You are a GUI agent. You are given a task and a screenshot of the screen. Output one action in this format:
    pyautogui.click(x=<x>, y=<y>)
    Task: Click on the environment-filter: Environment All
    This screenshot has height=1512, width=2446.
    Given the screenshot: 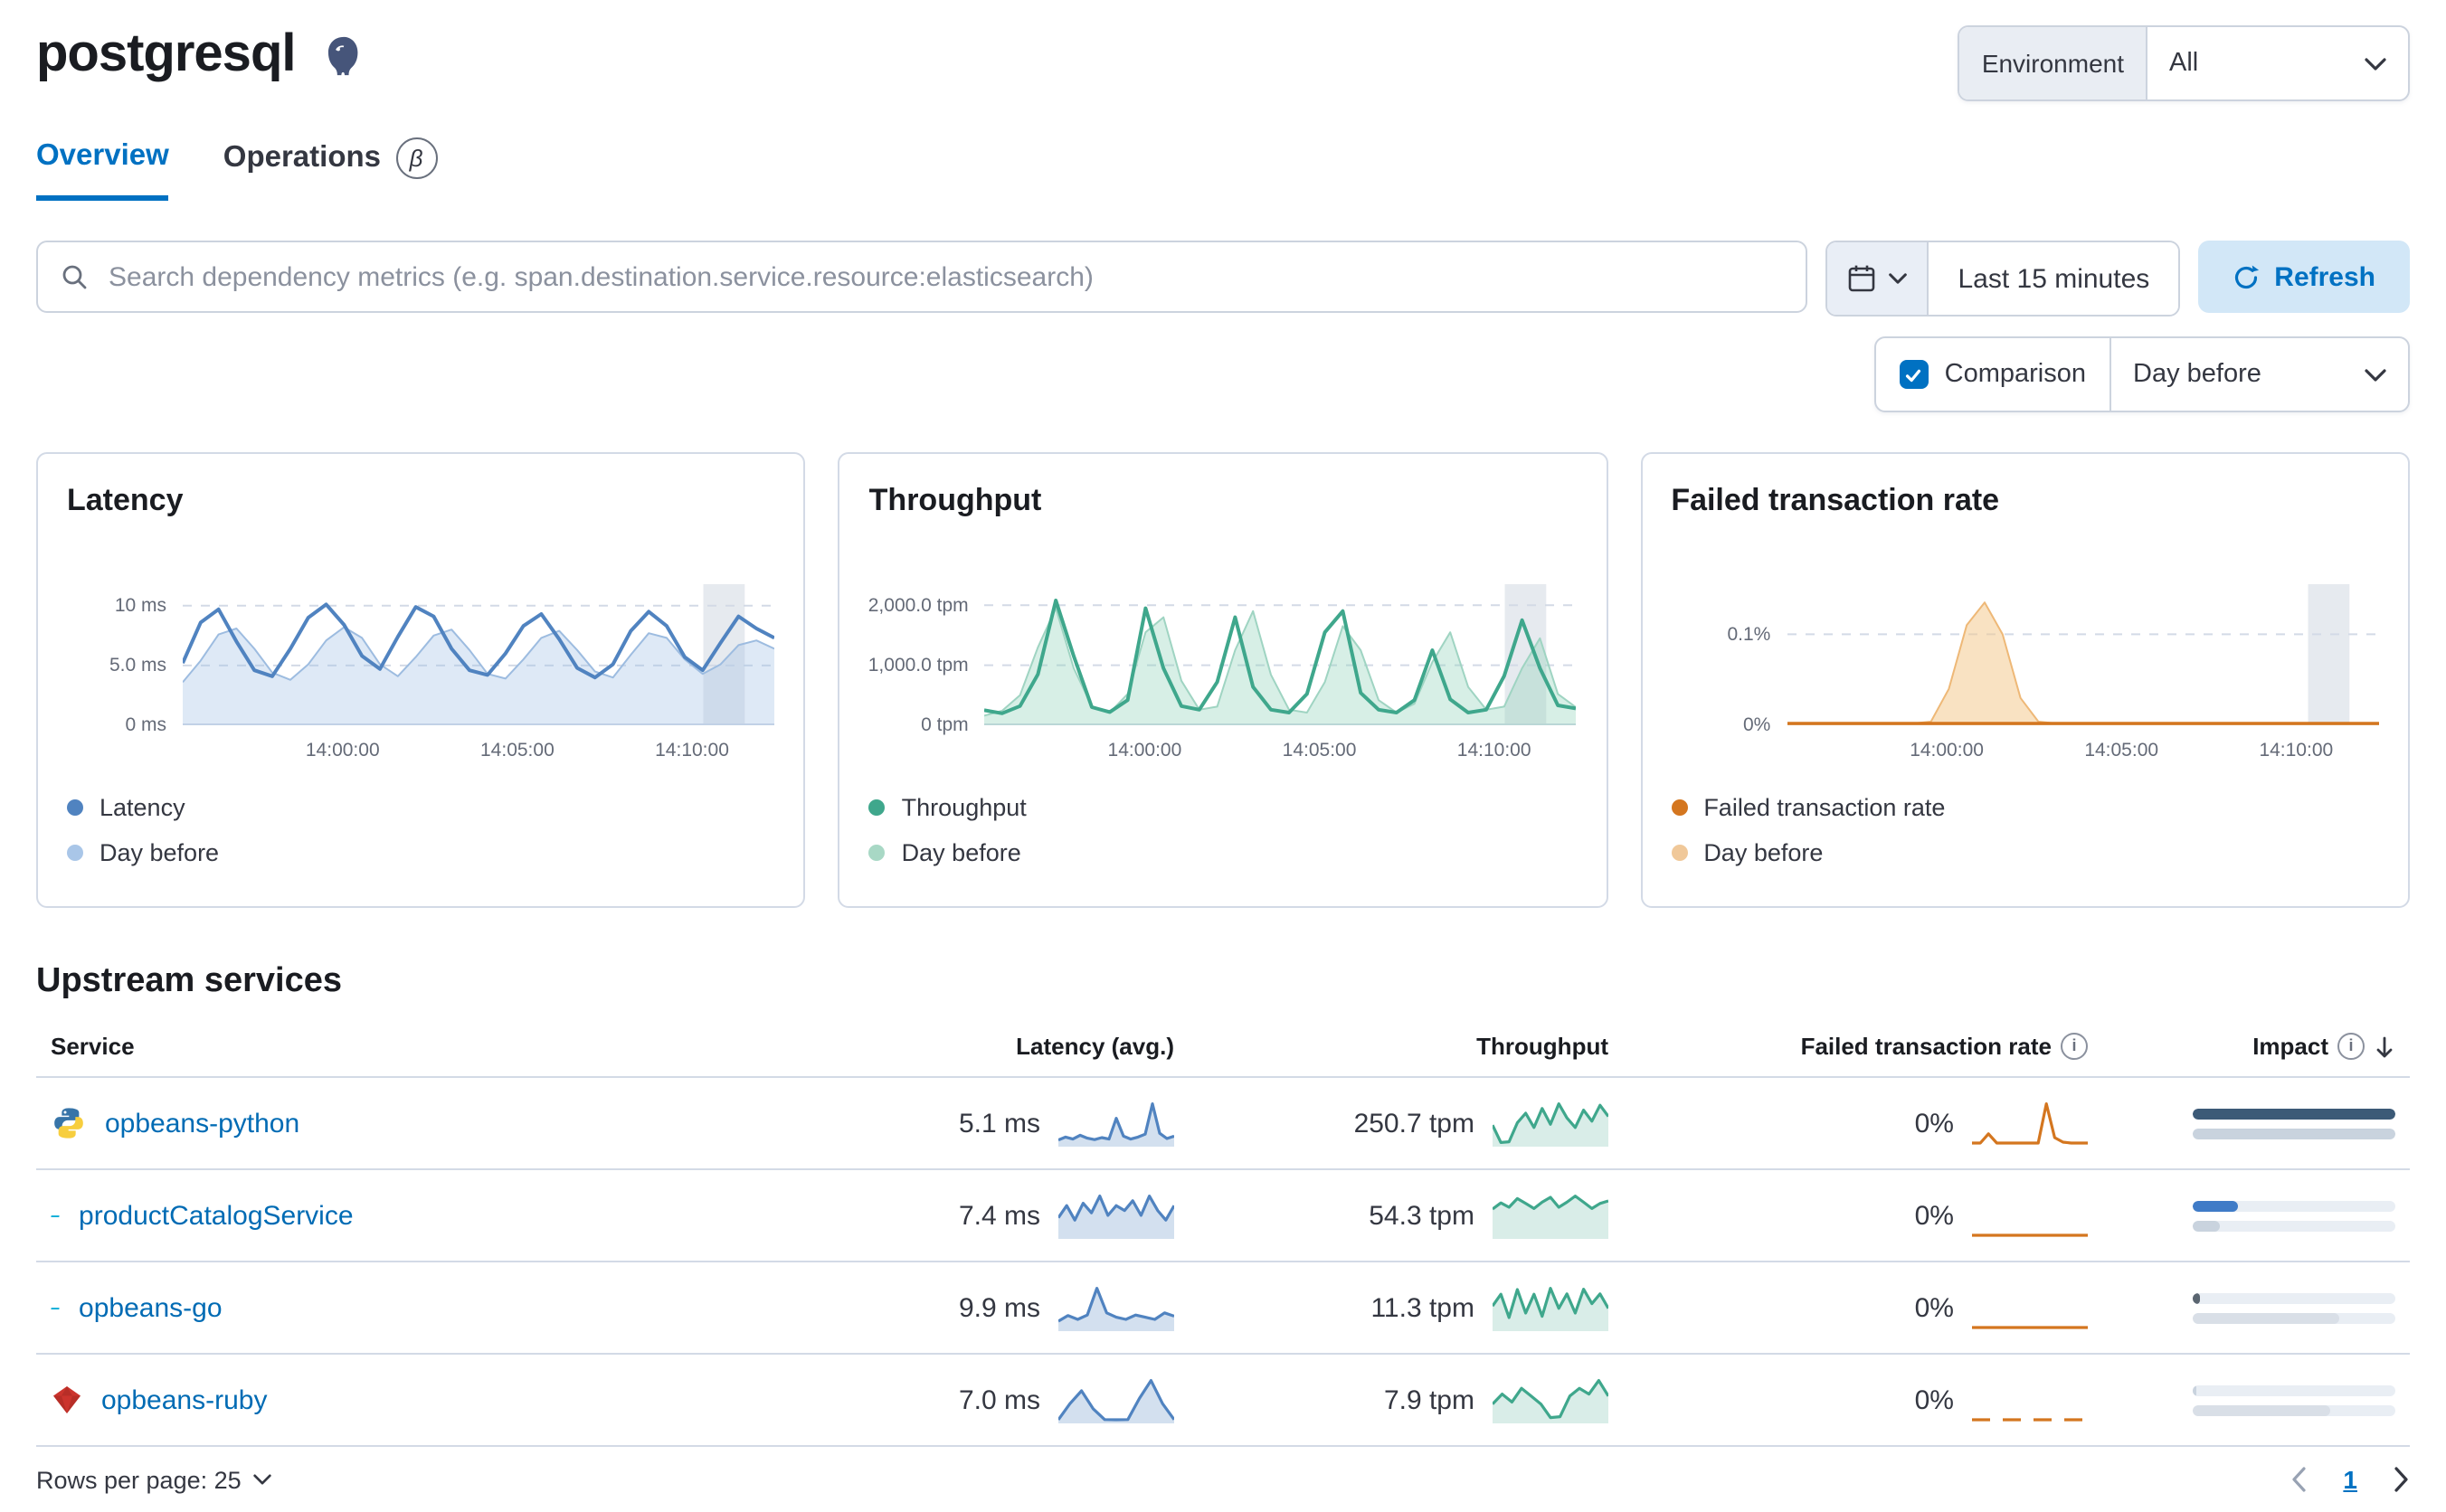 What is the action you would take?
    pyautogui.click(x=2184, y=63)
    